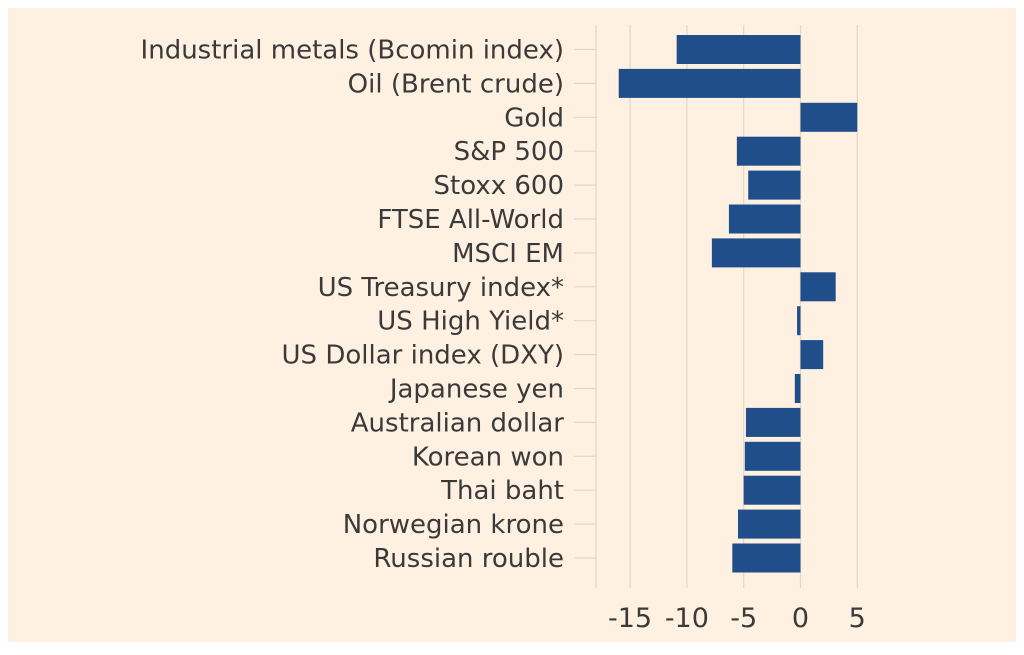 Image resolution: width=1024 pixels, height=655 pixels. I want to click on x-tick-label: 5, so click(857, 618).